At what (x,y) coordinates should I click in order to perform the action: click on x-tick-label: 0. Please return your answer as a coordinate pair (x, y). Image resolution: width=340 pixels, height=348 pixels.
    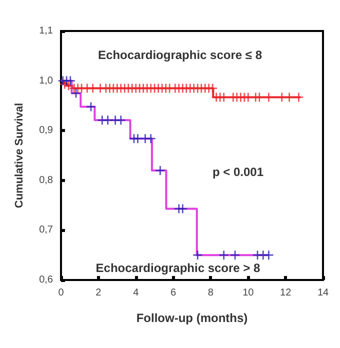
    Looking at the image, I should click on (61, 293).